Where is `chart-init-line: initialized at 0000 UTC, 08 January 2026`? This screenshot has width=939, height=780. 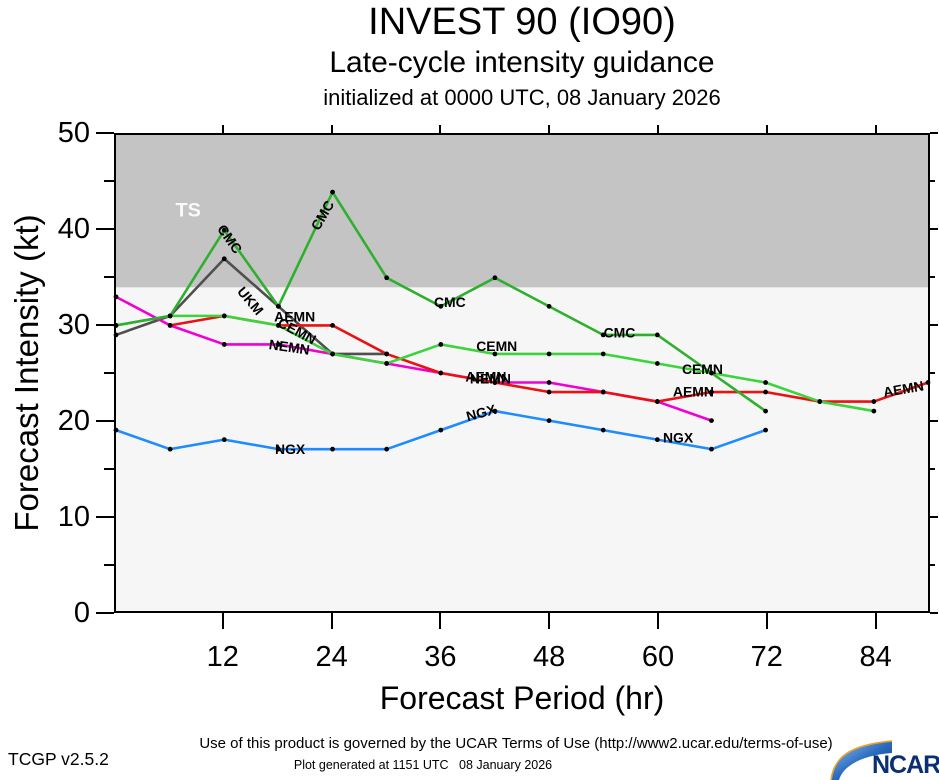 chart-init-line: initialized at 0000 UTC, 08 January 2026 is located at coordinates (522, 97).